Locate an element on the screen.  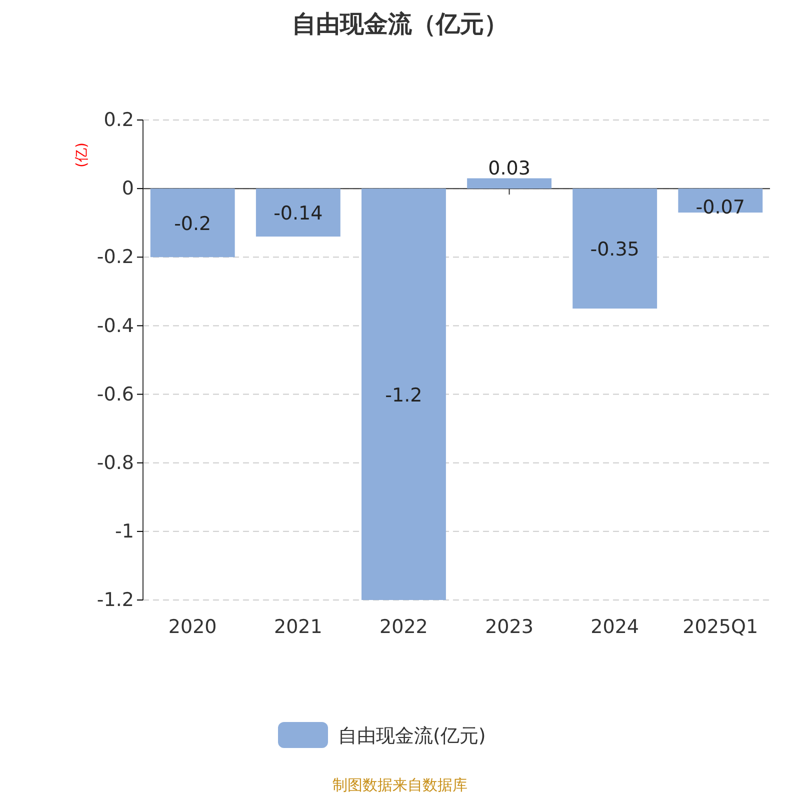
data-label: -1.2 is located at coordinates (403, 395).